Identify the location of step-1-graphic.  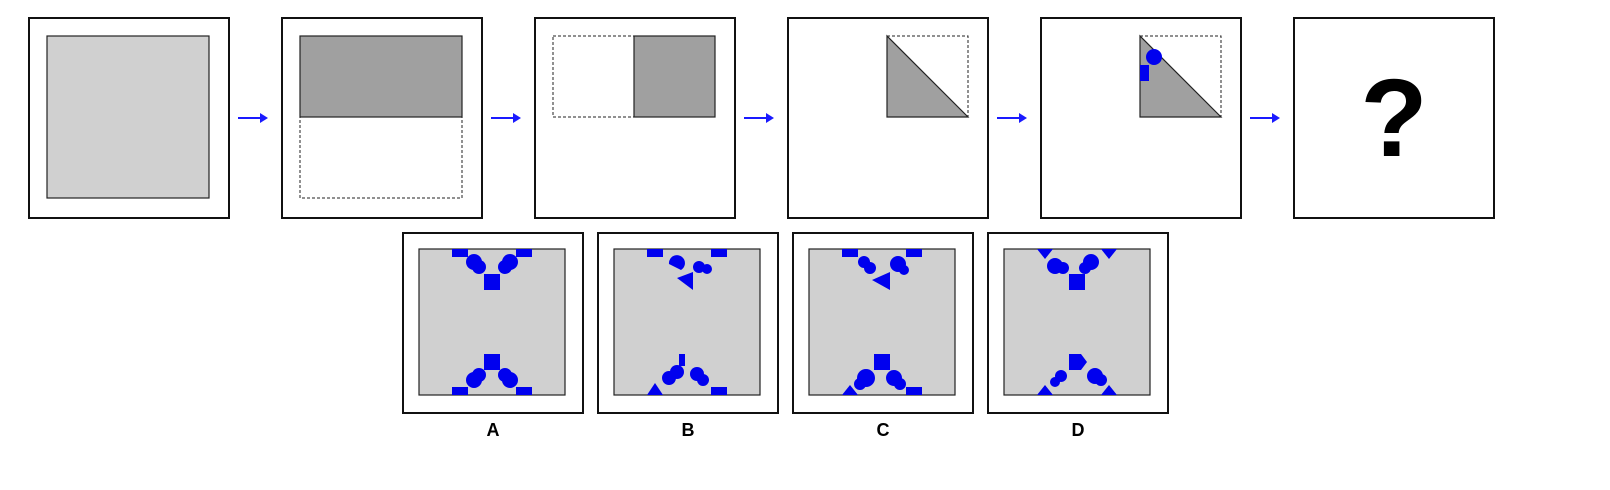
(128, 117).